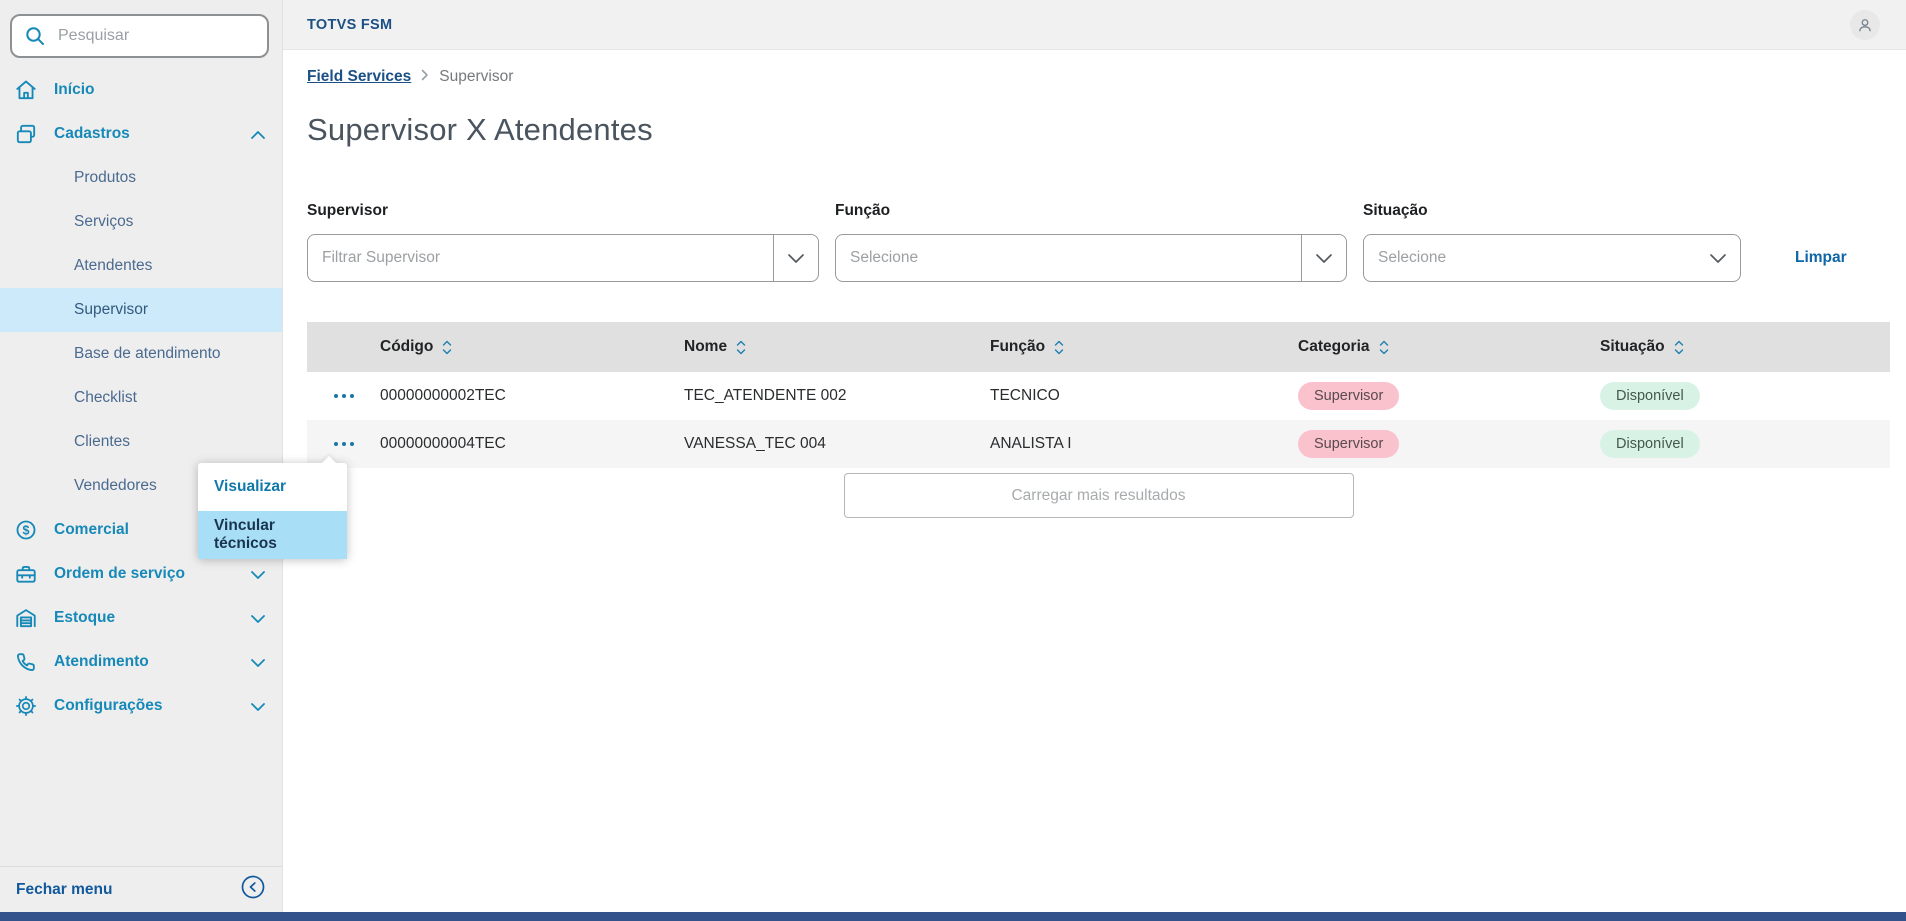 The width and height of the screenshot is (1906, 921). What do you see at coordinates (443, 395) in the screenshot?
I see `cell-codigo: 00000000002TEC` at bounding box center [443, 395].